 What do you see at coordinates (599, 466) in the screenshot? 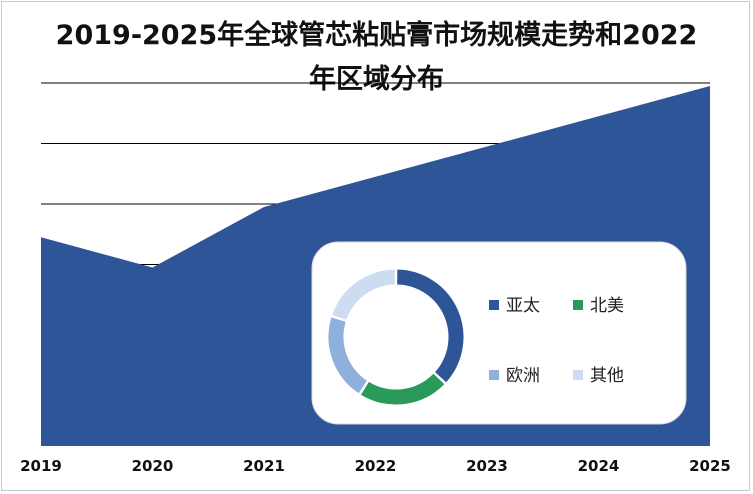
I see `x-tick-label: 2024` at bounding box center [599, 466].